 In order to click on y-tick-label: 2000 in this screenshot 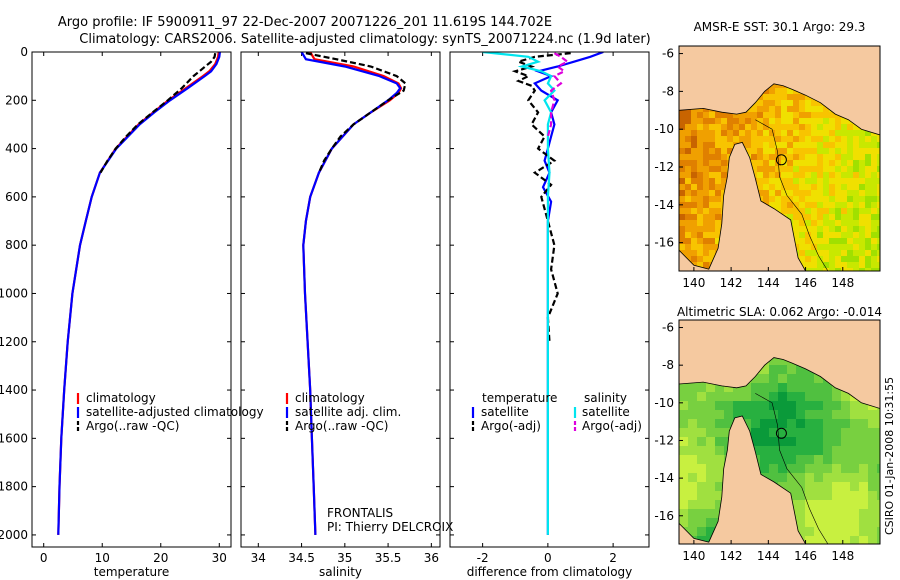, I will do `click(14, 535)`.